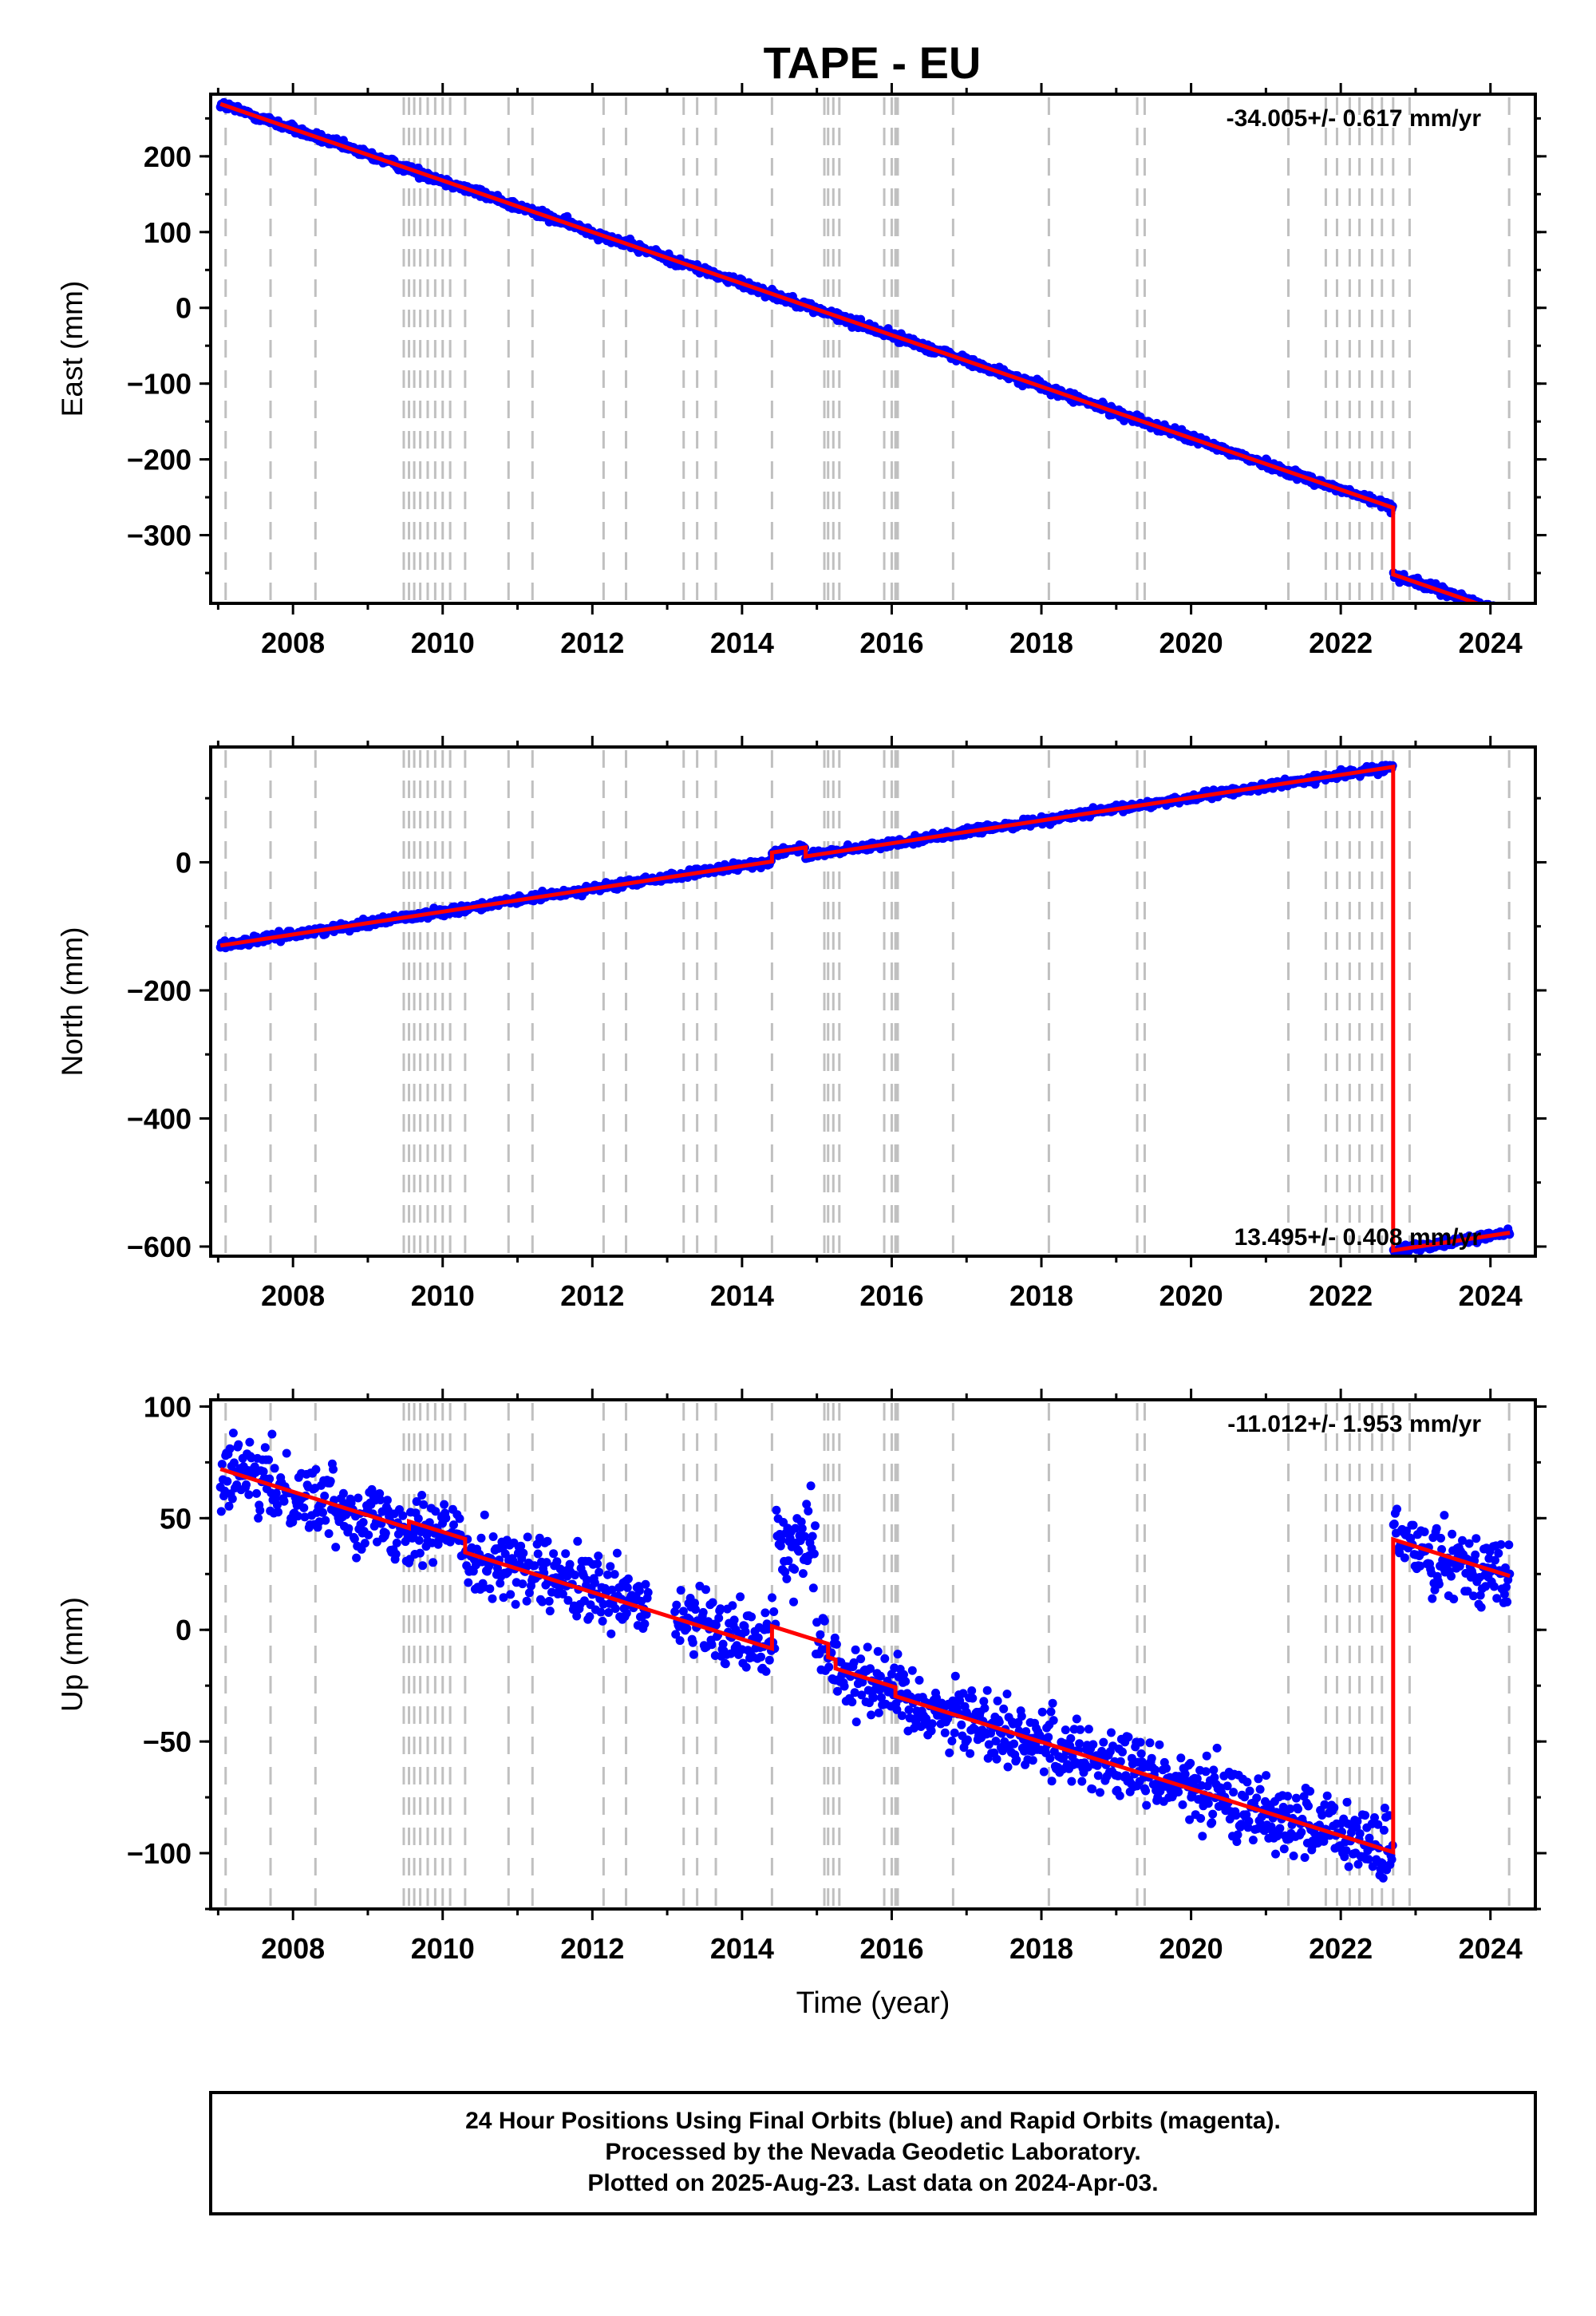  Describe the element at coordinates (184, 1630) in the screenshot. I see `y-tick-label: 0` at that location.